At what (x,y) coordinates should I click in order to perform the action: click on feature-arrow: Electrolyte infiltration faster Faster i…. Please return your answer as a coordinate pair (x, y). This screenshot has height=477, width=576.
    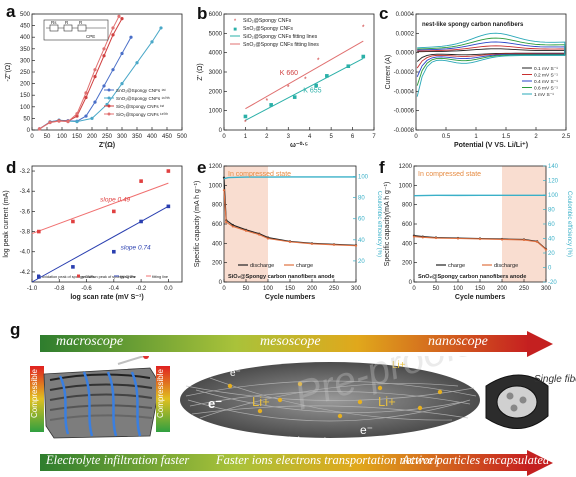
    Looking at the image, I should click on (296, 463).